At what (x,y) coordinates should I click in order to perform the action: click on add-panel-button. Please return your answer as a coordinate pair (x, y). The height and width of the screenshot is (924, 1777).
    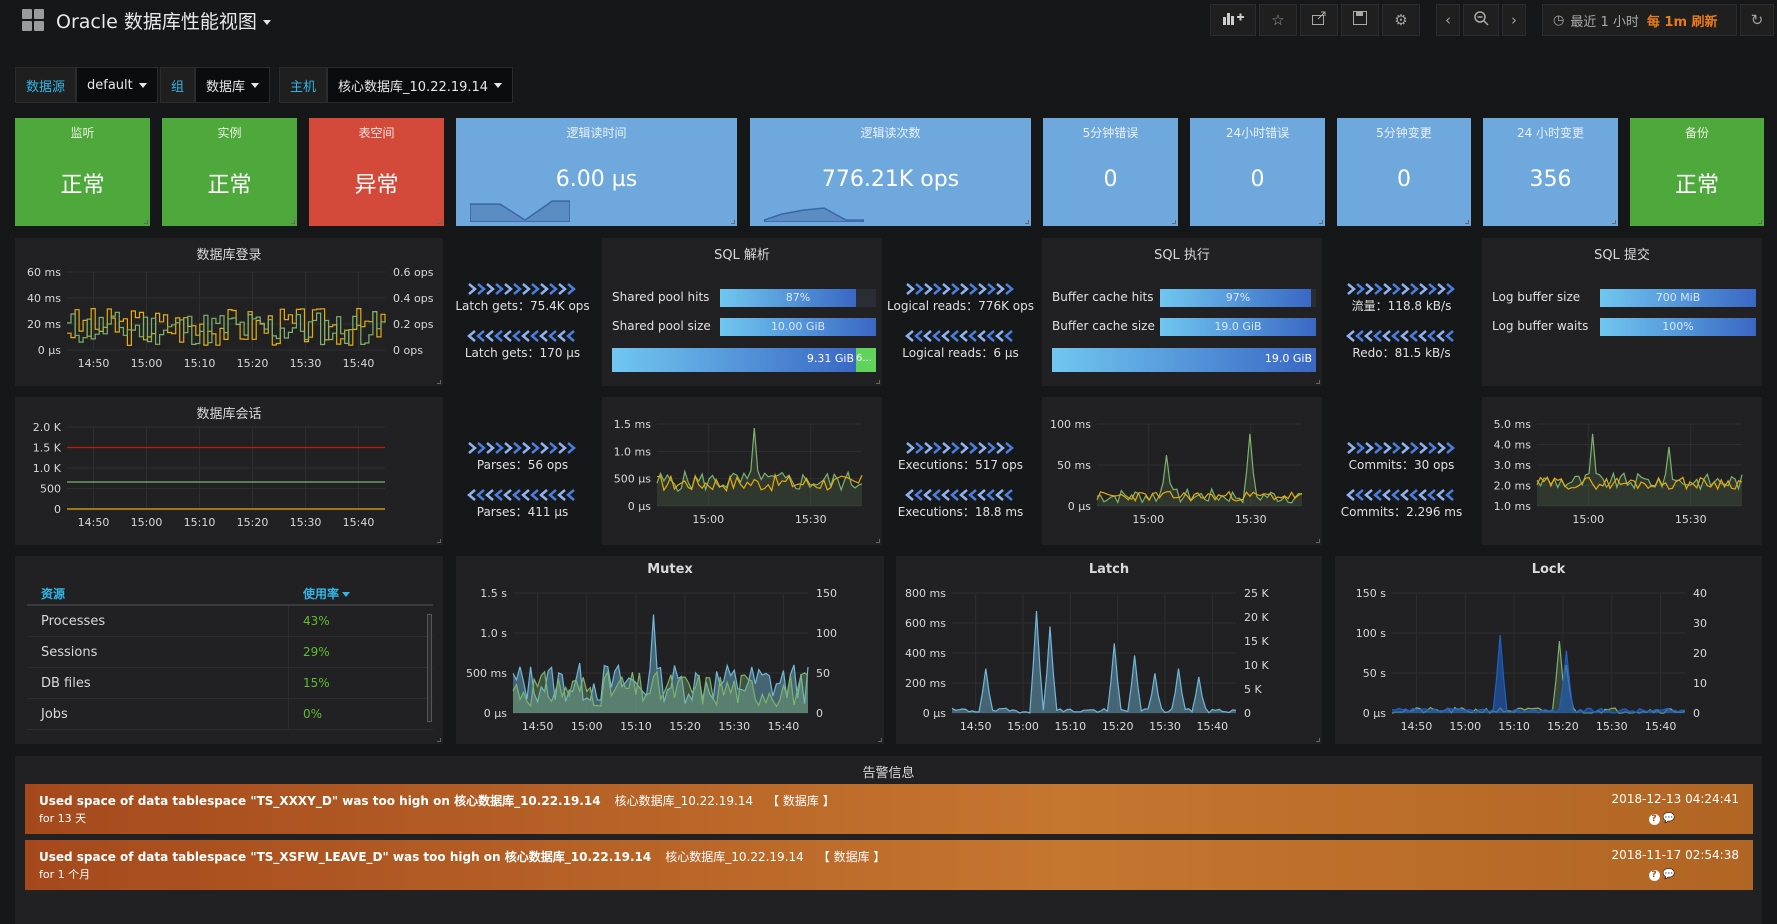
    Looking at the image, I should click on (1233, 20).